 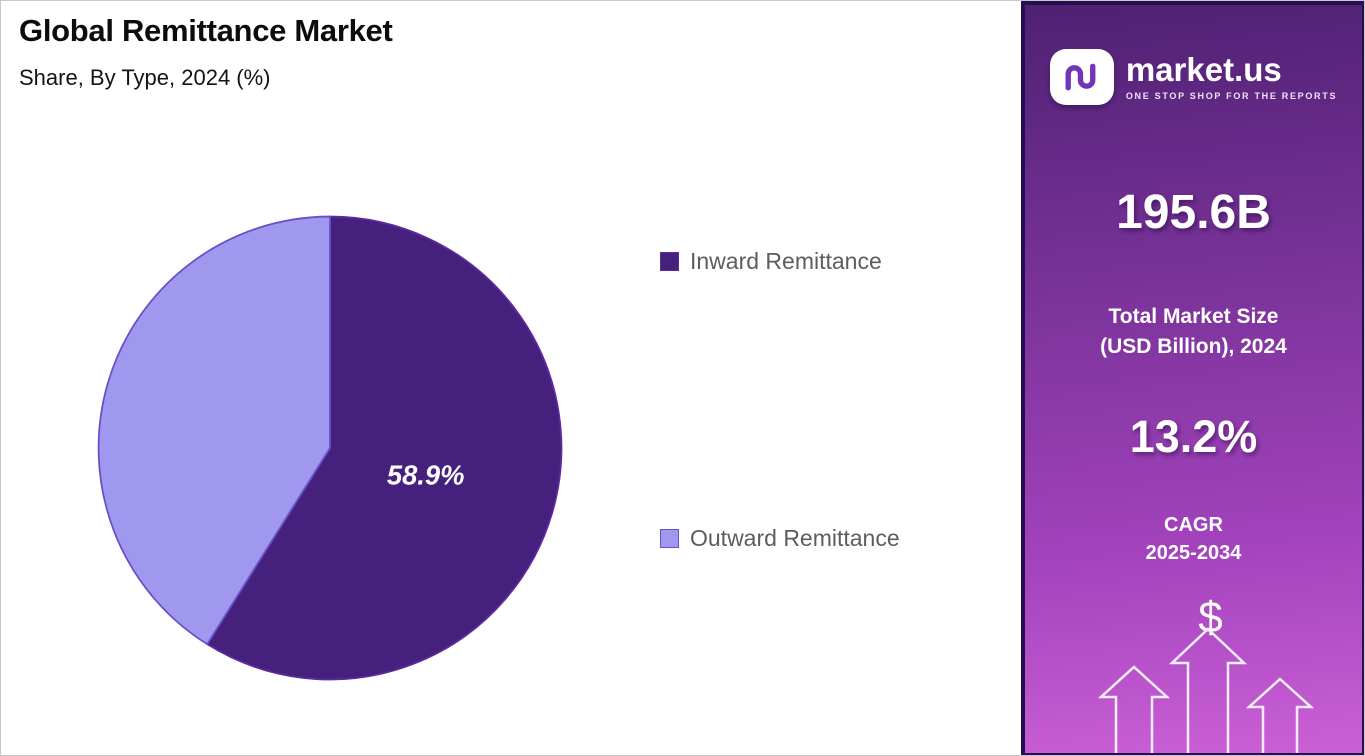 What do you see at coordinates (669, 261) in the screenshot?
I see `legend-swatch-inward` at bounding box center [669, 261].